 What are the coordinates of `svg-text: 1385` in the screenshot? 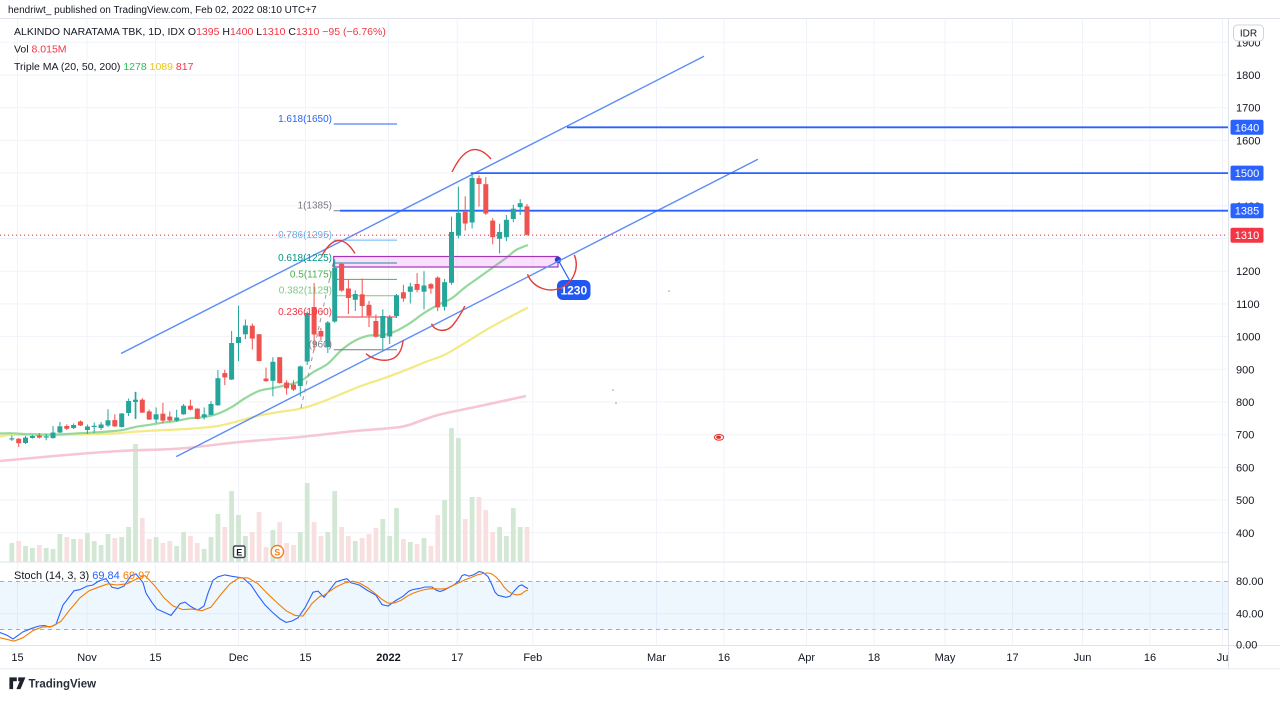 It's located at (1247, 212).